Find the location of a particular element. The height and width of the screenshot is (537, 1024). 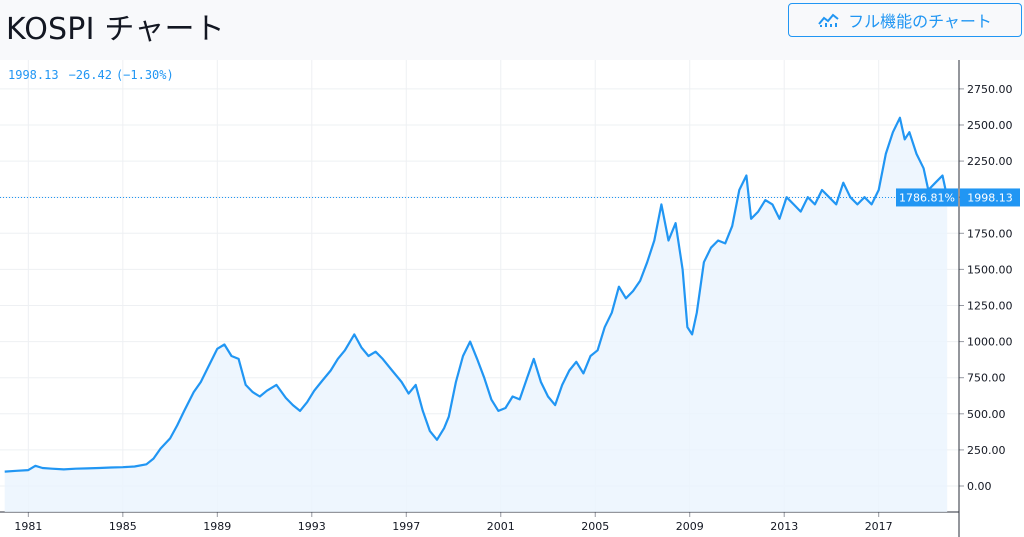

legend: 1998.13 −26.42 (−1.30%) is located at coordinates (91, 75).